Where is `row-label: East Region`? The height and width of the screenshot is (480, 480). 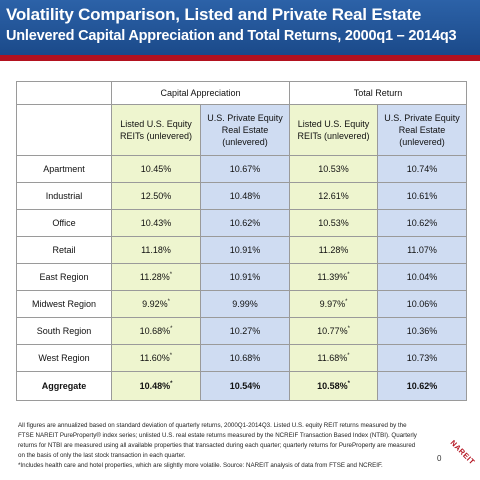 row-label: East Region is located at coordinates (64, 277).